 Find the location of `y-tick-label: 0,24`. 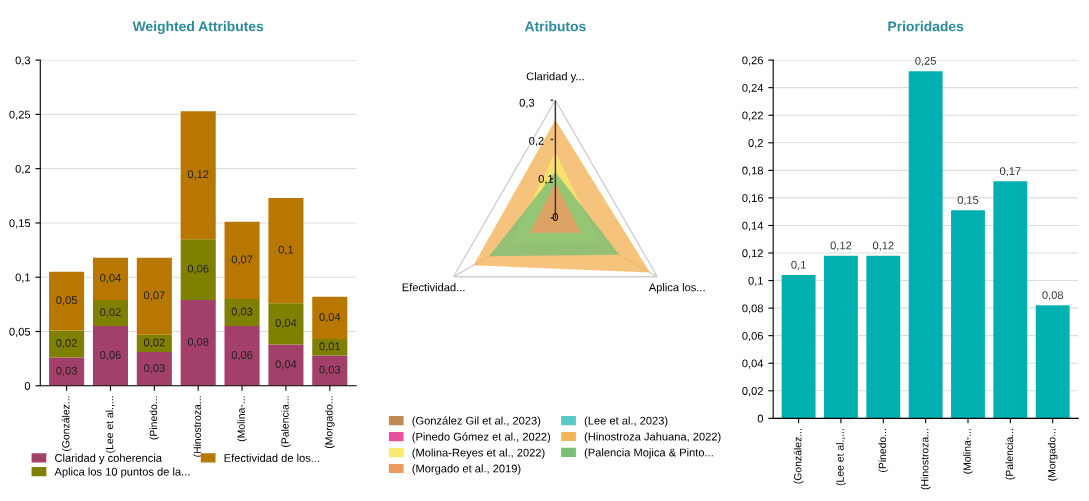

y-tick-label: 0,24 is located at coordinates (753, 88).